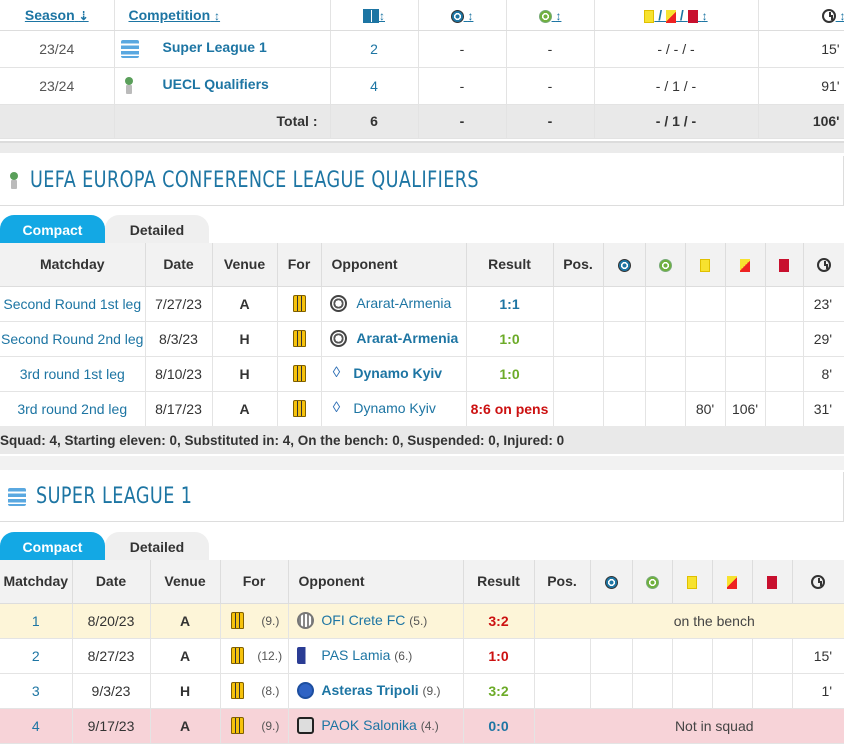 The height and width of the screenshot is (745, 844). What do you see at coordinates (185, 582) in the screenshot?
I see `venue-header: Venue` at bounding box center [185, 582].